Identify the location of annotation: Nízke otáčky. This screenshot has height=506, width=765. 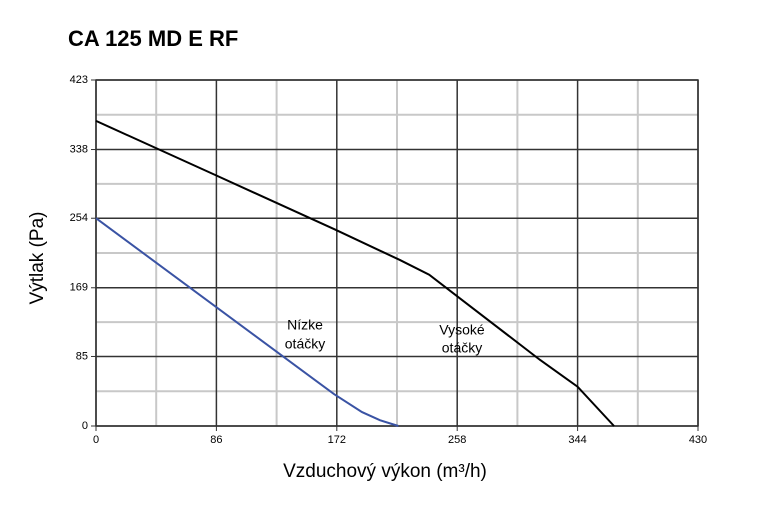
(305, 334).